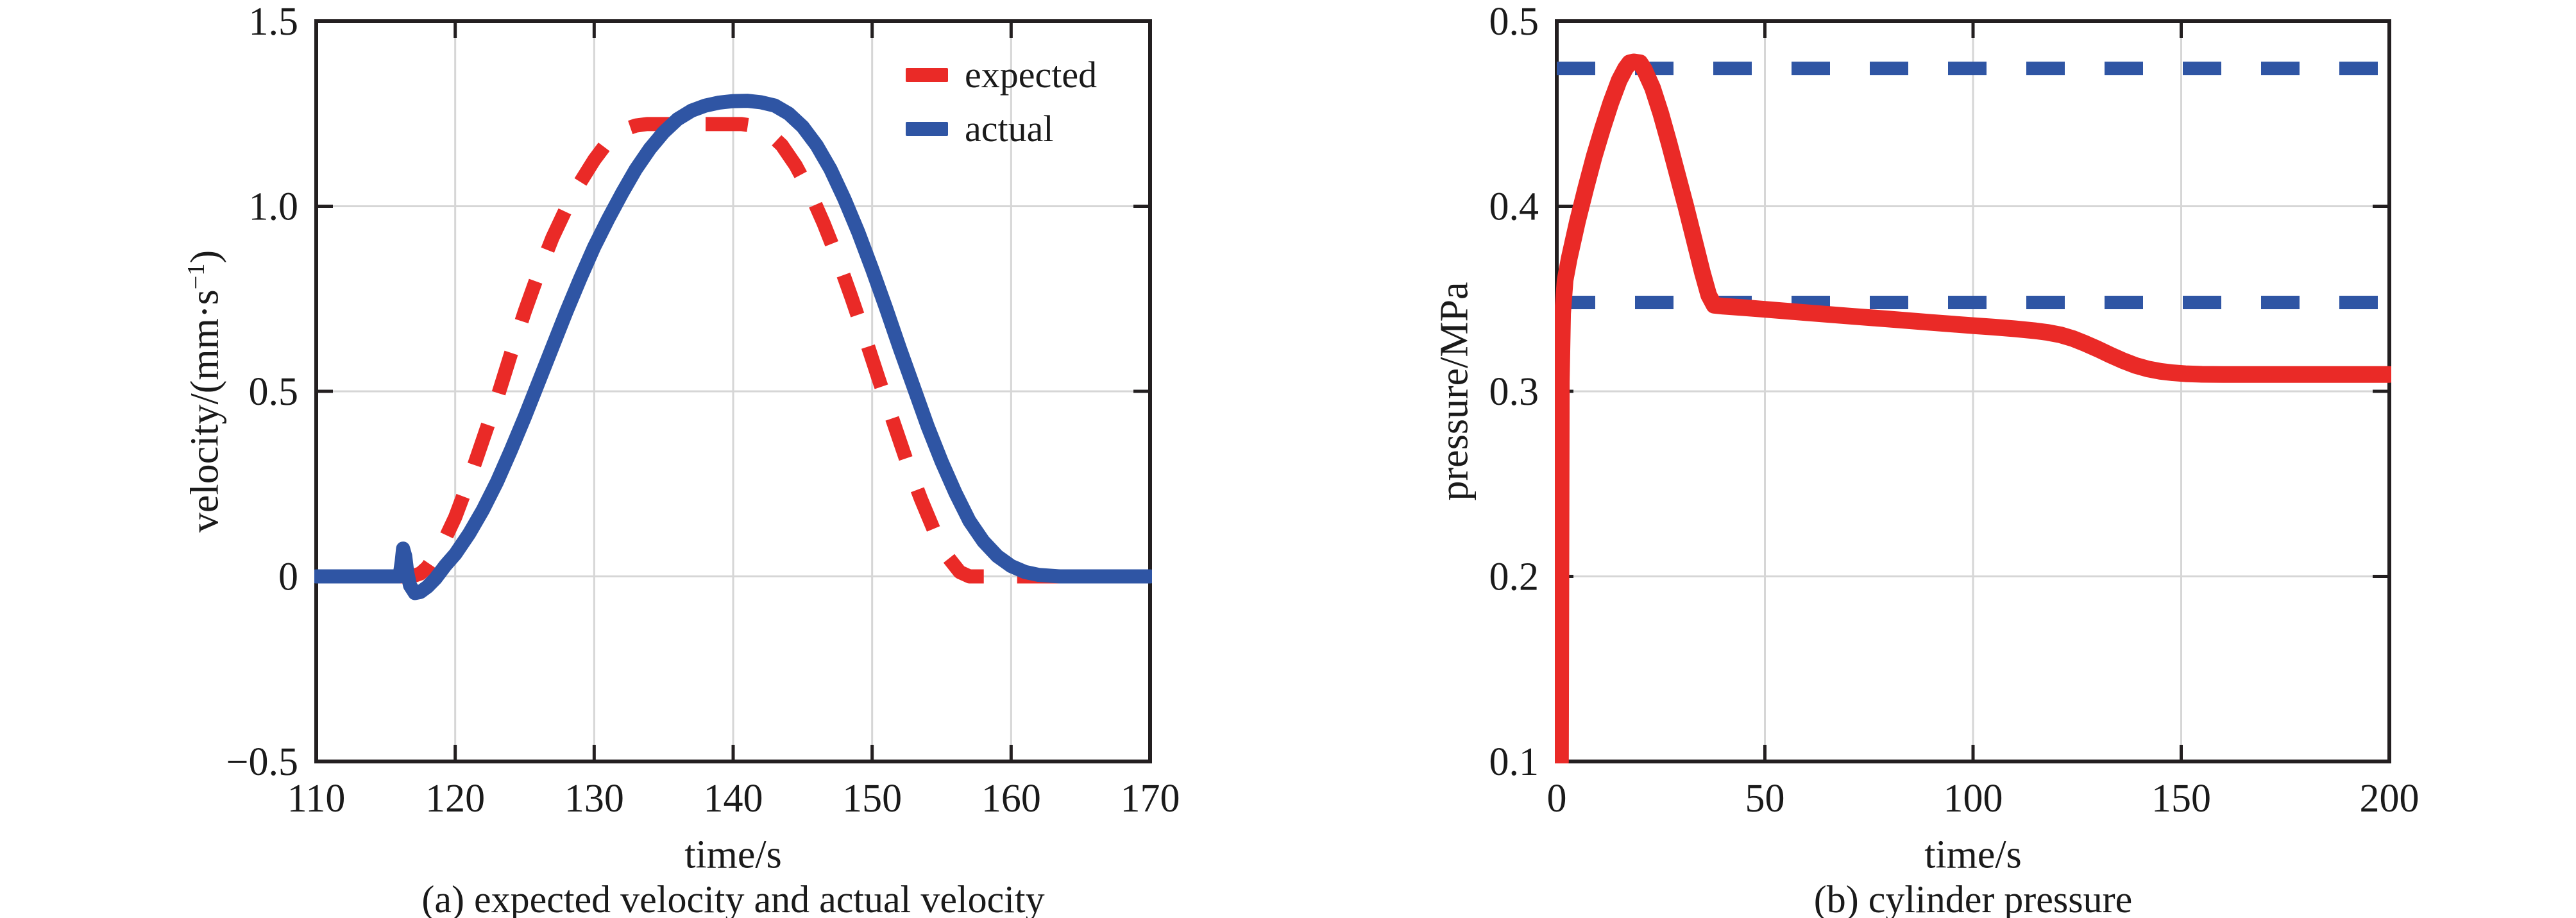 Image resolution: width=2576 pixels, height=918 pixels. What do you see at coordinates (1973, 898) in the screenshot?
I see `pressure-caption: (b) cylinder pressure` at bounding box center [1973, 898].